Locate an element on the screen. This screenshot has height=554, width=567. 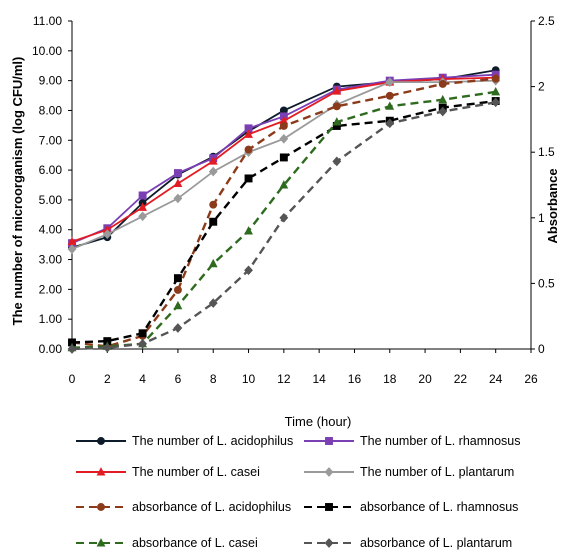
y-tick-label: 11.00 is located at coordinates (47, 21).